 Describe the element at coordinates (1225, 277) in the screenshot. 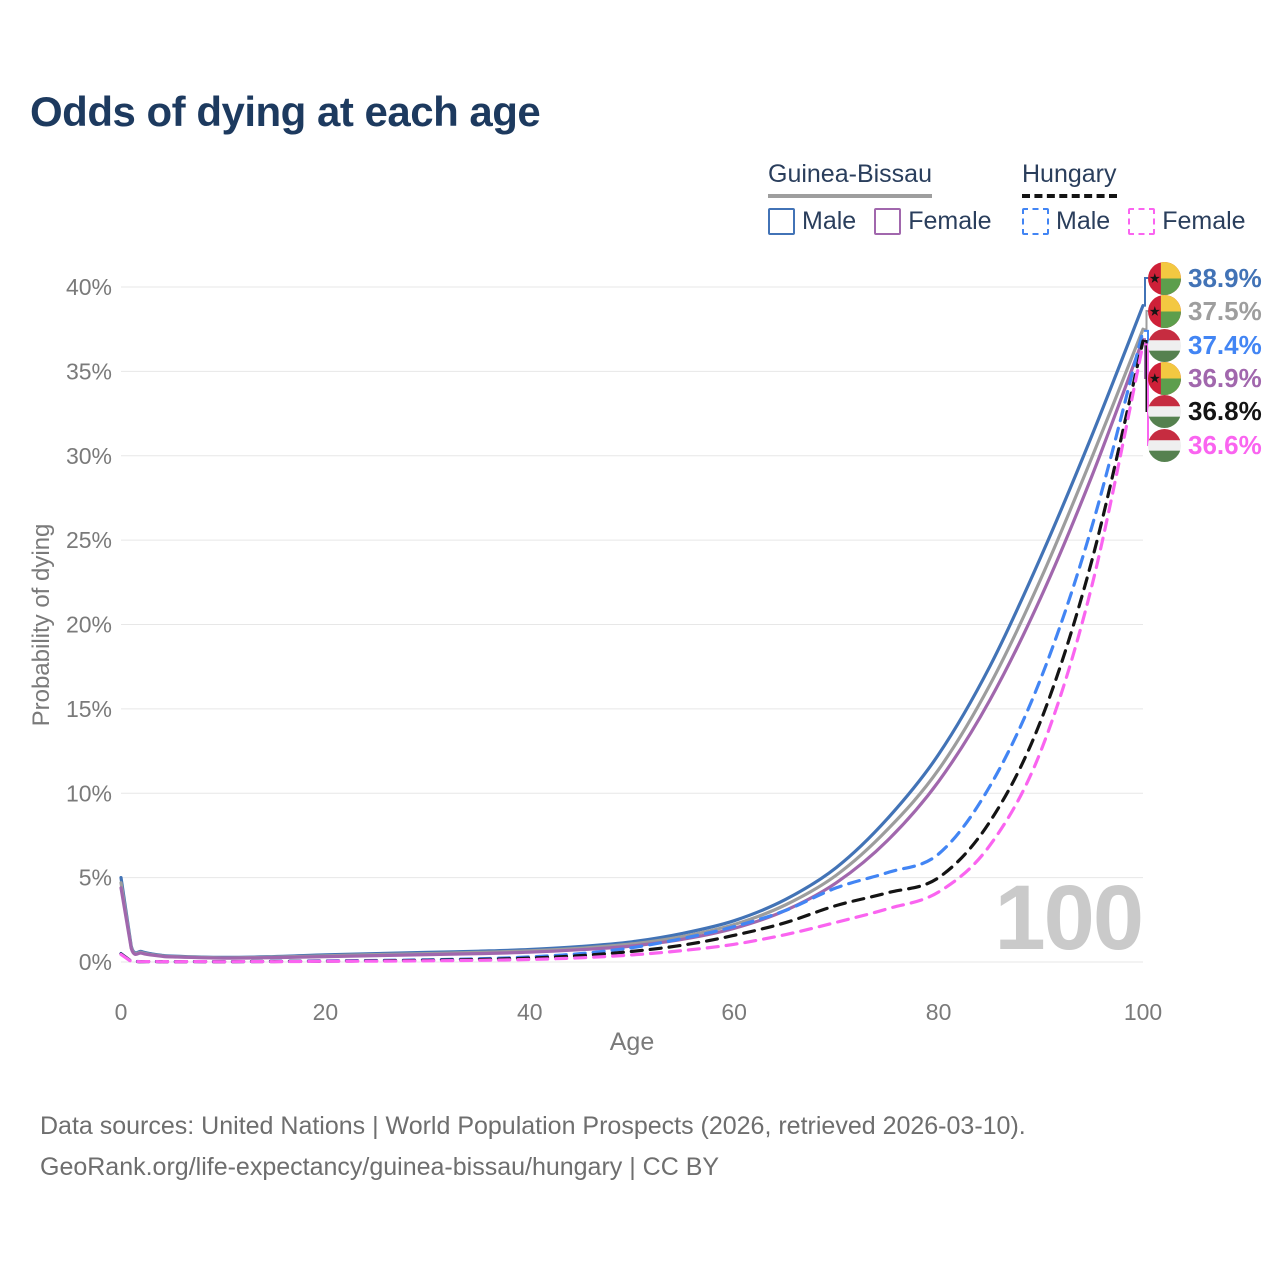

I see `end-label-value: 38.9%` at that location.